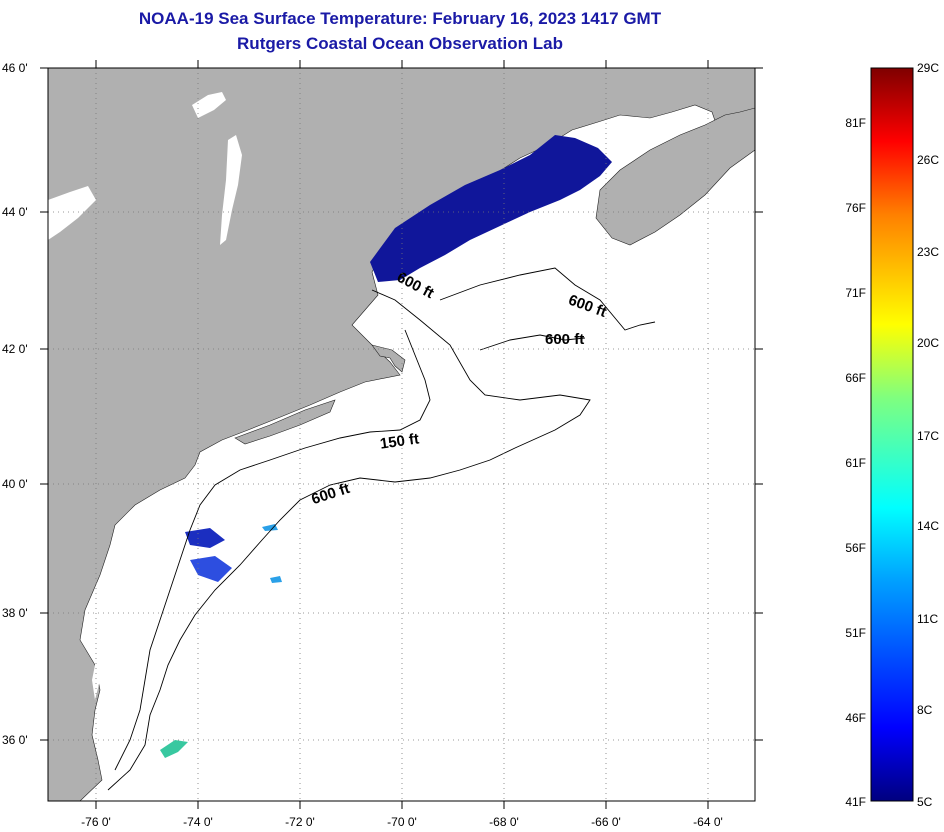 Image resolution: width=944 pixels, height=832 pixels. Describe the element at coordinates (928, 252) in the screenshot. I see `colorbar-c-label: 23C` at that location.